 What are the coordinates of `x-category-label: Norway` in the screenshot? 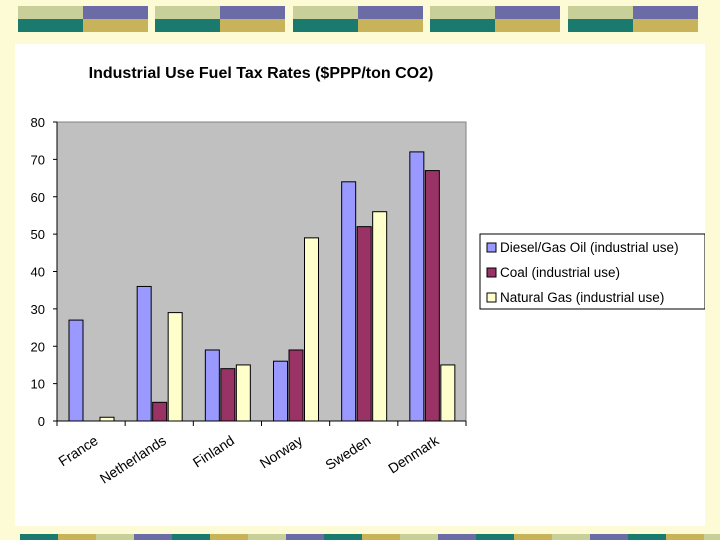 It's located at (281, 451).